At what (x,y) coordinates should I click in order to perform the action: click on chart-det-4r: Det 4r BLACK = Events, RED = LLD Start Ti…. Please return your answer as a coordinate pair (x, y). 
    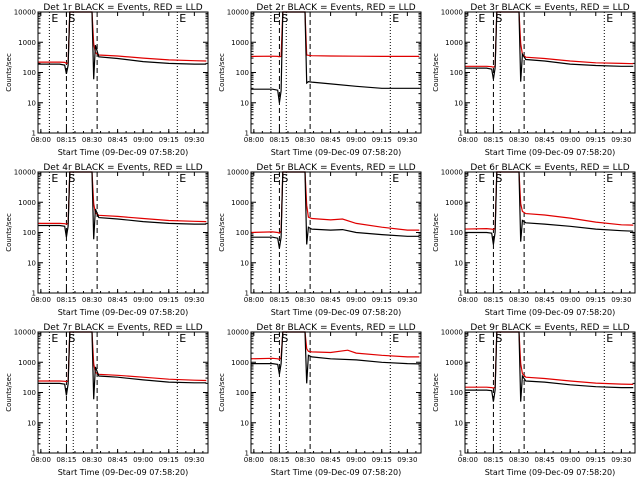
    Looking at the image, I should click on (107, 240).